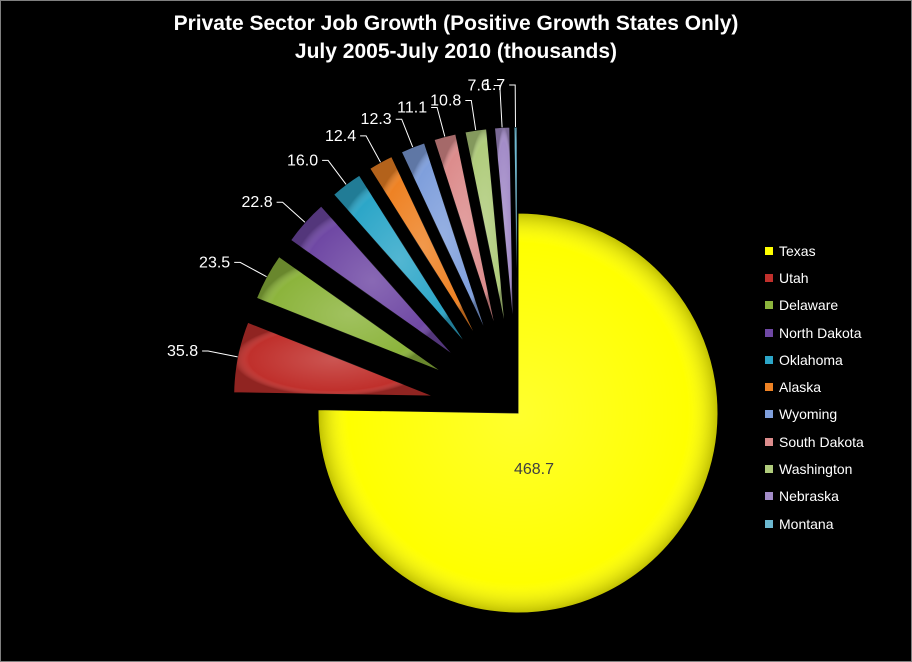  Describe the element at coordinates (769, 250) in the screenshot. I see `legend-swatch-texas` at that location.